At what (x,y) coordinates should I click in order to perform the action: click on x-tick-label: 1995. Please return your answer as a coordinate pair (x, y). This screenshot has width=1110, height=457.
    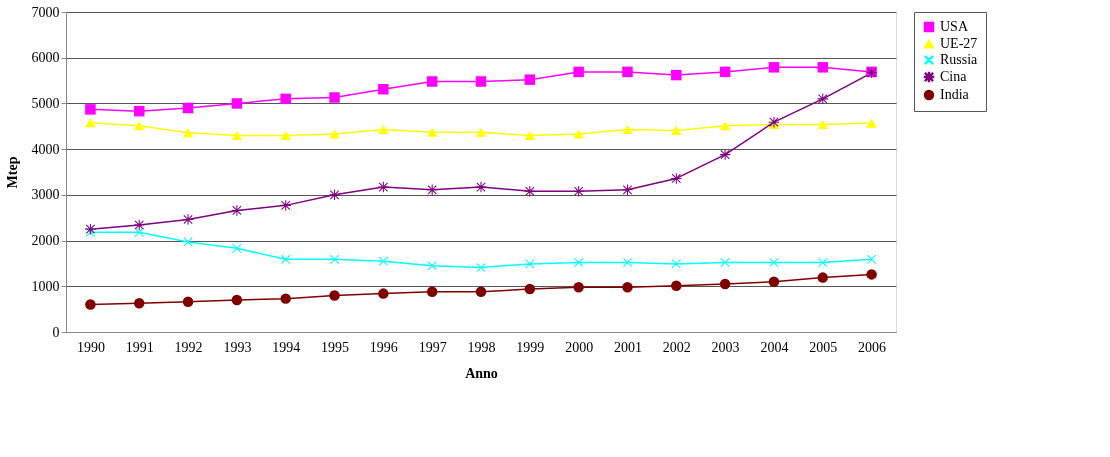
    Looking at the image, I should click on (335, 347).